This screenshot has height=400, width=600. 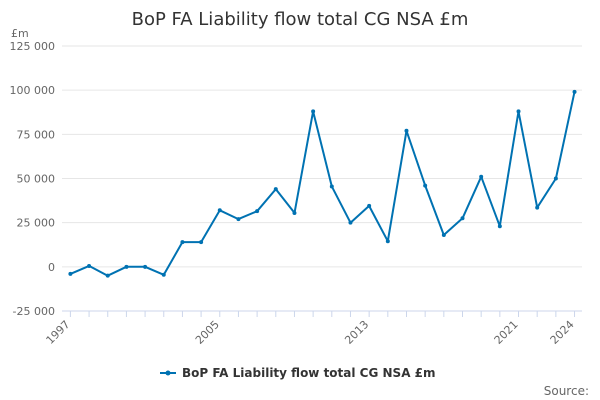 What do you see at coordinates (309, 373) in the screenshot?
I see `legend-label: BoP FA Liability flow total CG NSA £m` at bounding box center [309, 373].